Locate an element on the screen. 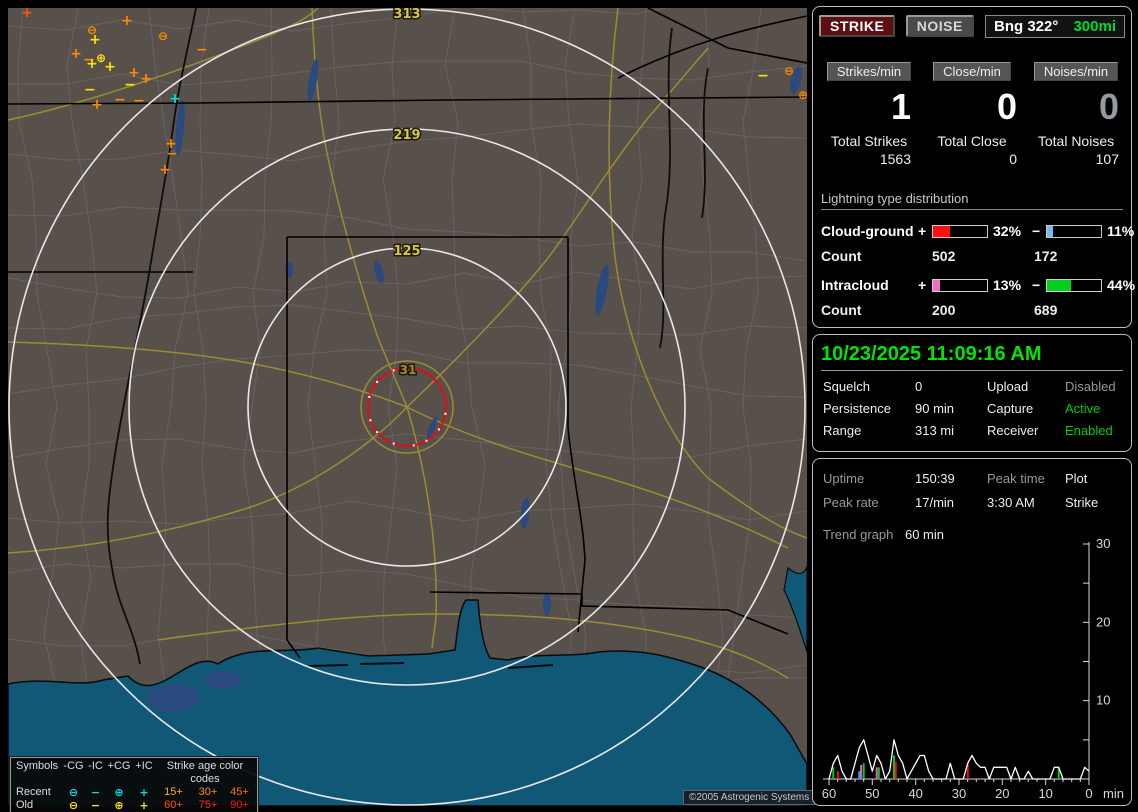  legend-col-pos-ic: +IC is located at coordinates (144, 766).